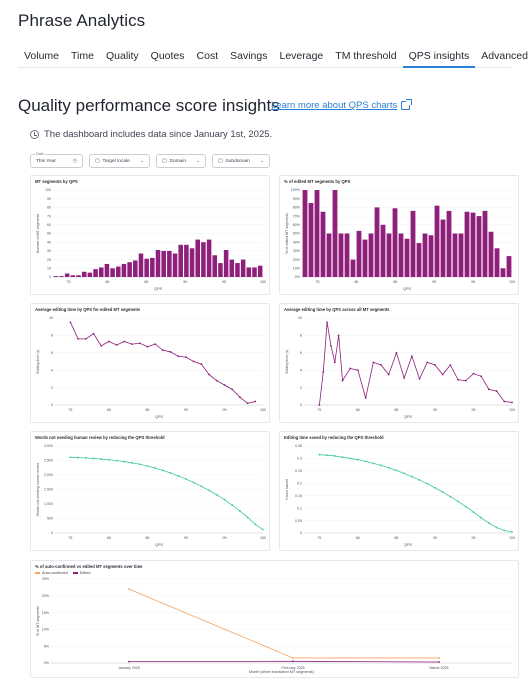 The width and height of the screenshot is (529, 686). What do you see at coordinates (49, 242) in the screenshot?
I see `y-tick-label: 40` at bounding box center [49, 242].